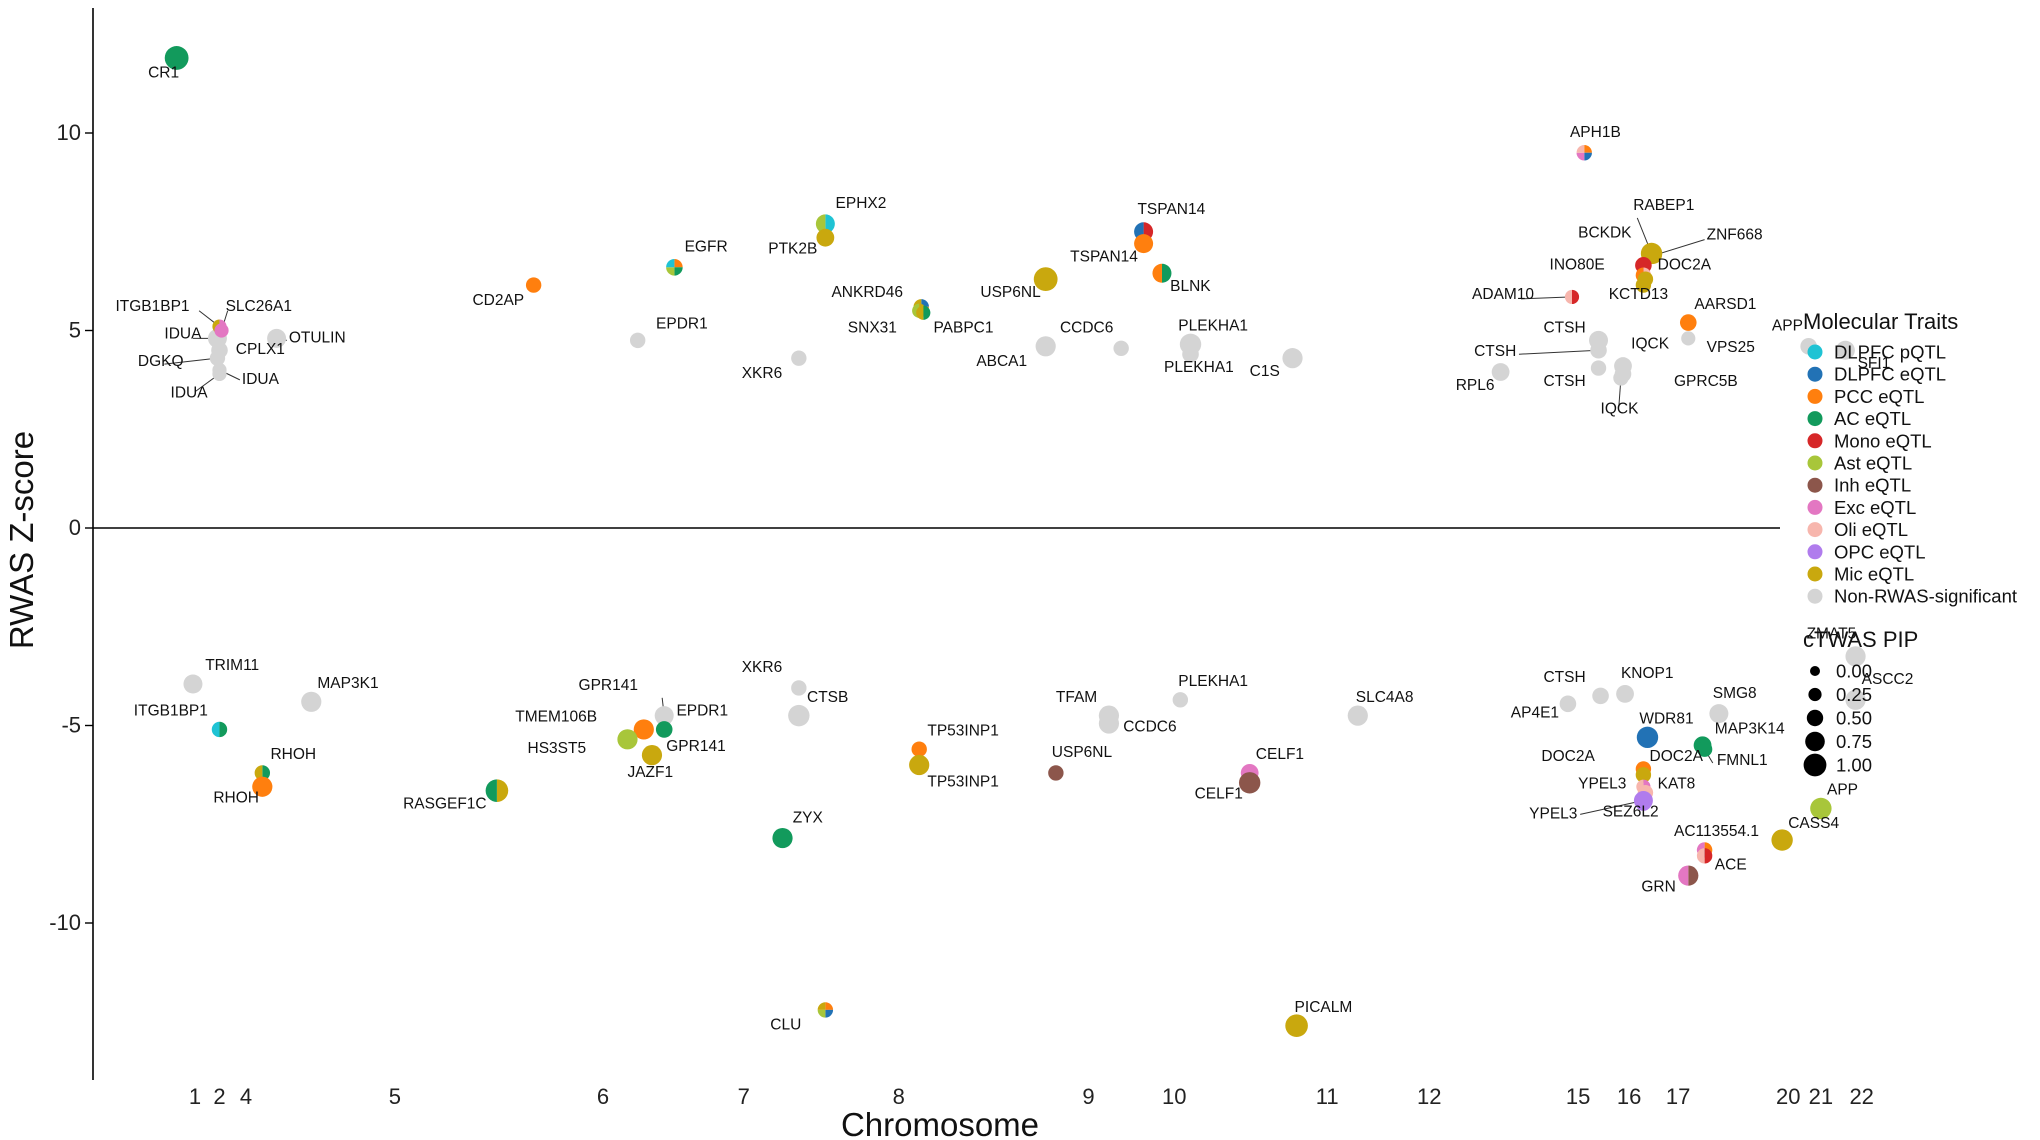  I want to click on gene-label: ADAM10, so click(1503, 294).